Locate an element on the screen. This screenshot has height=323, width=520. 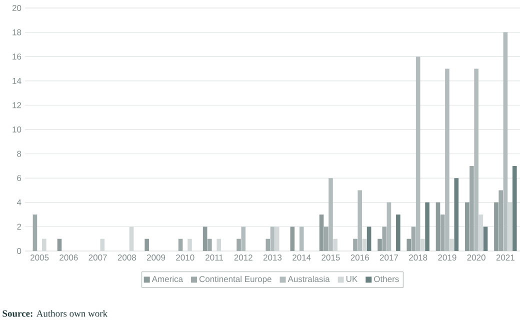
x-tick-label: 2017 is located at coordinates (389, 257).